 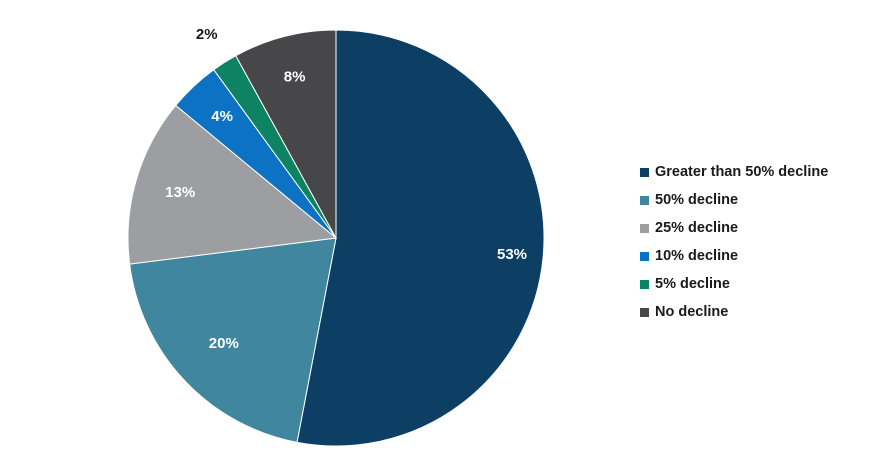 I want to click on slice-label-5: 8%, so click(x=295, y=76).